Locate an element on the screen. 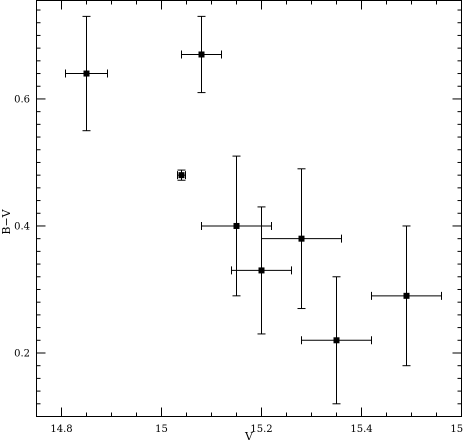  y-tick-label: 0.2 is located at coordinates (22, 353).